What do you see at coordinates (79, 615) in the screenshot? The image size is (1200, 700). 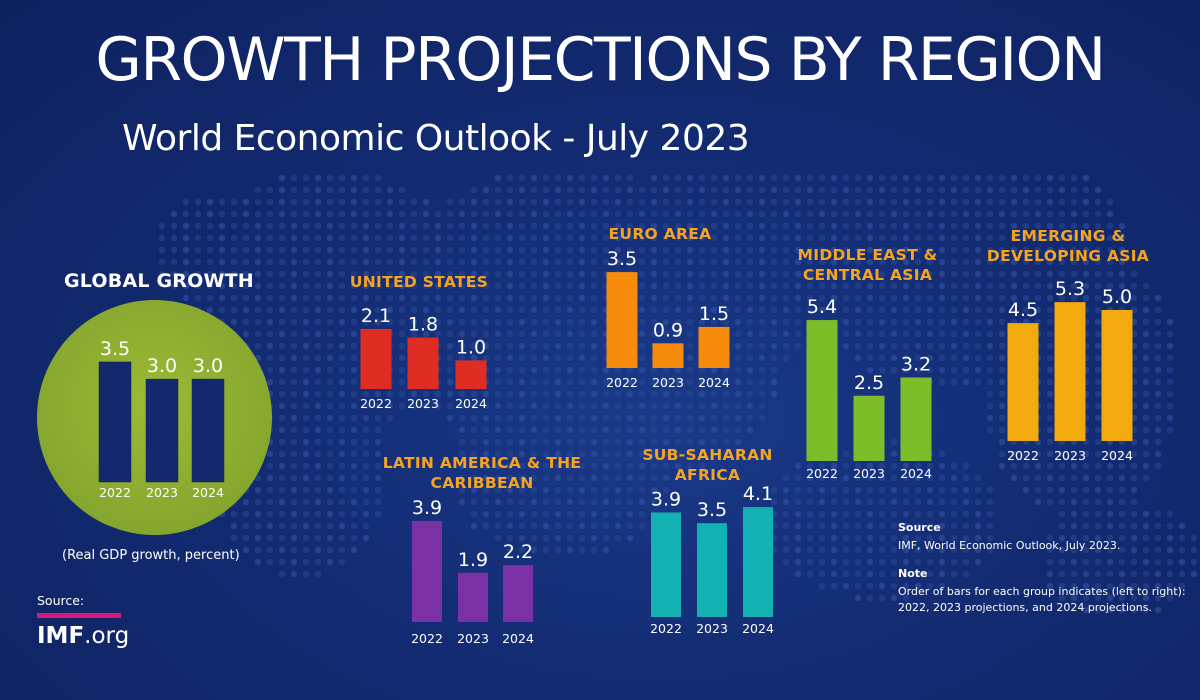 I see `source-accent-bar` at bounding box center [79, 615].